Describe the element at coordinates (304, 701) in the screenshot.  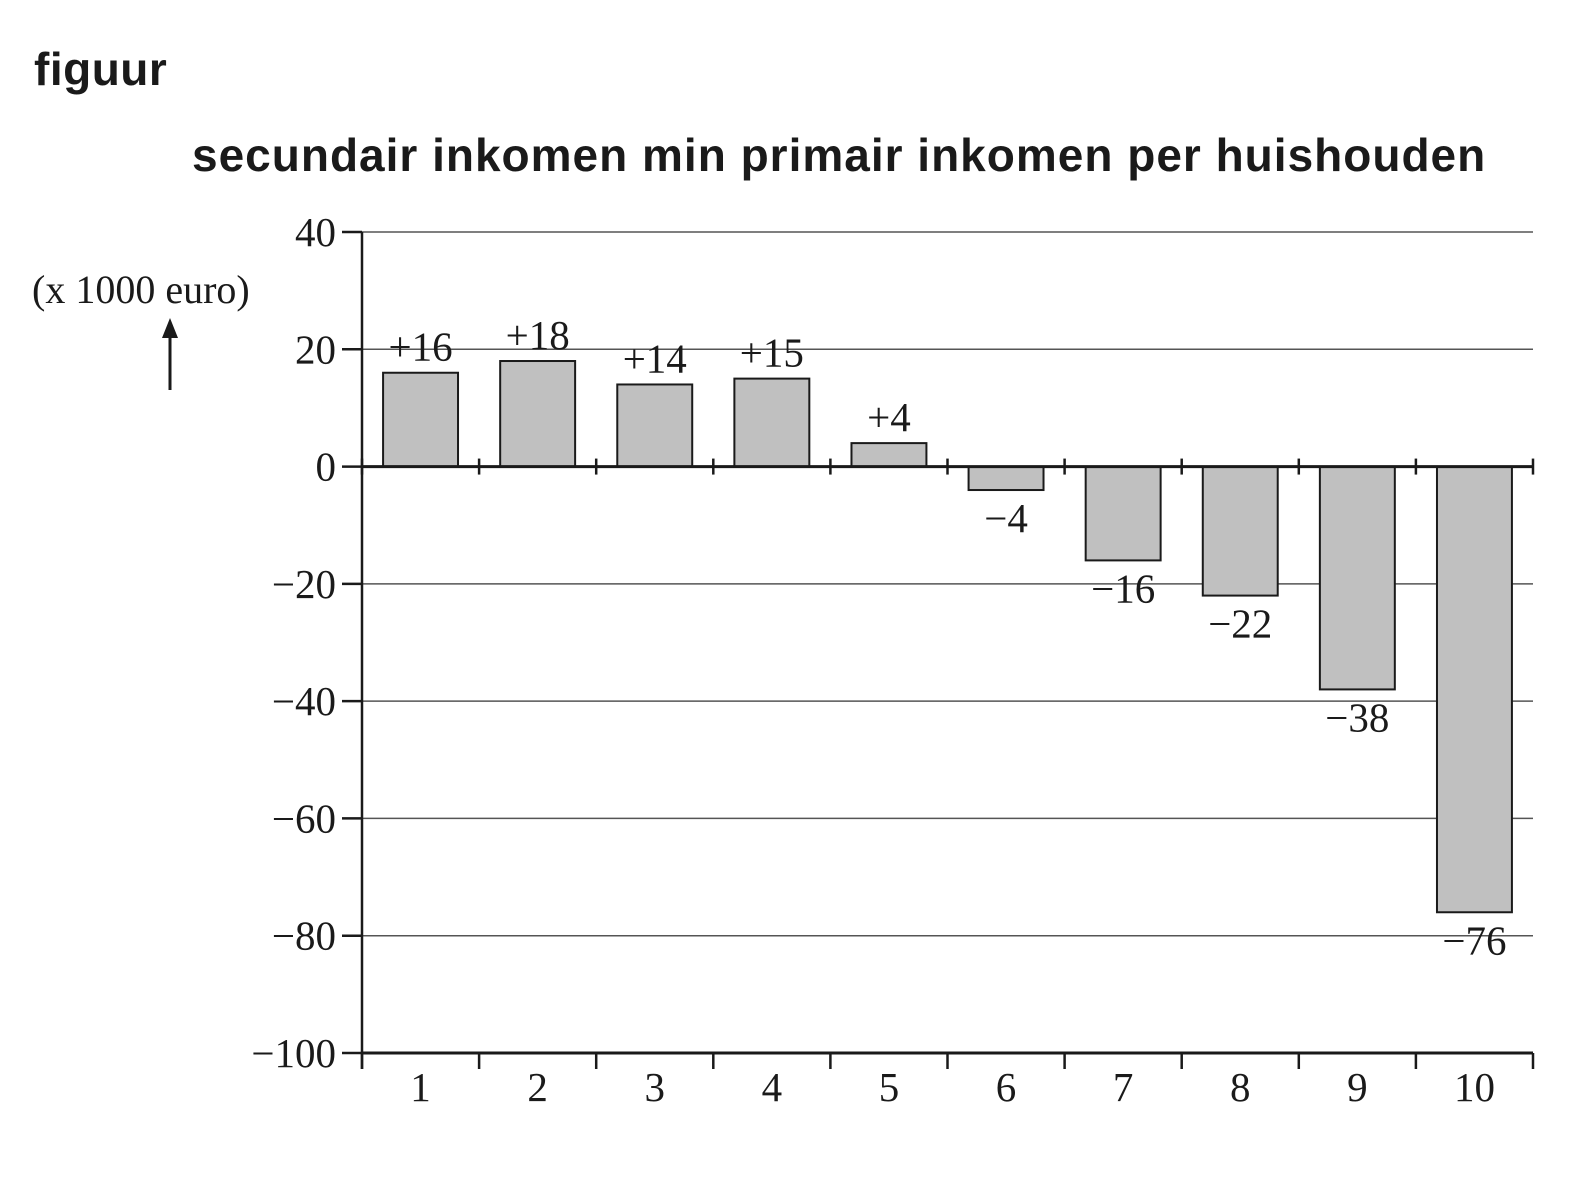
I see `y-tick-label: −40` at that location.